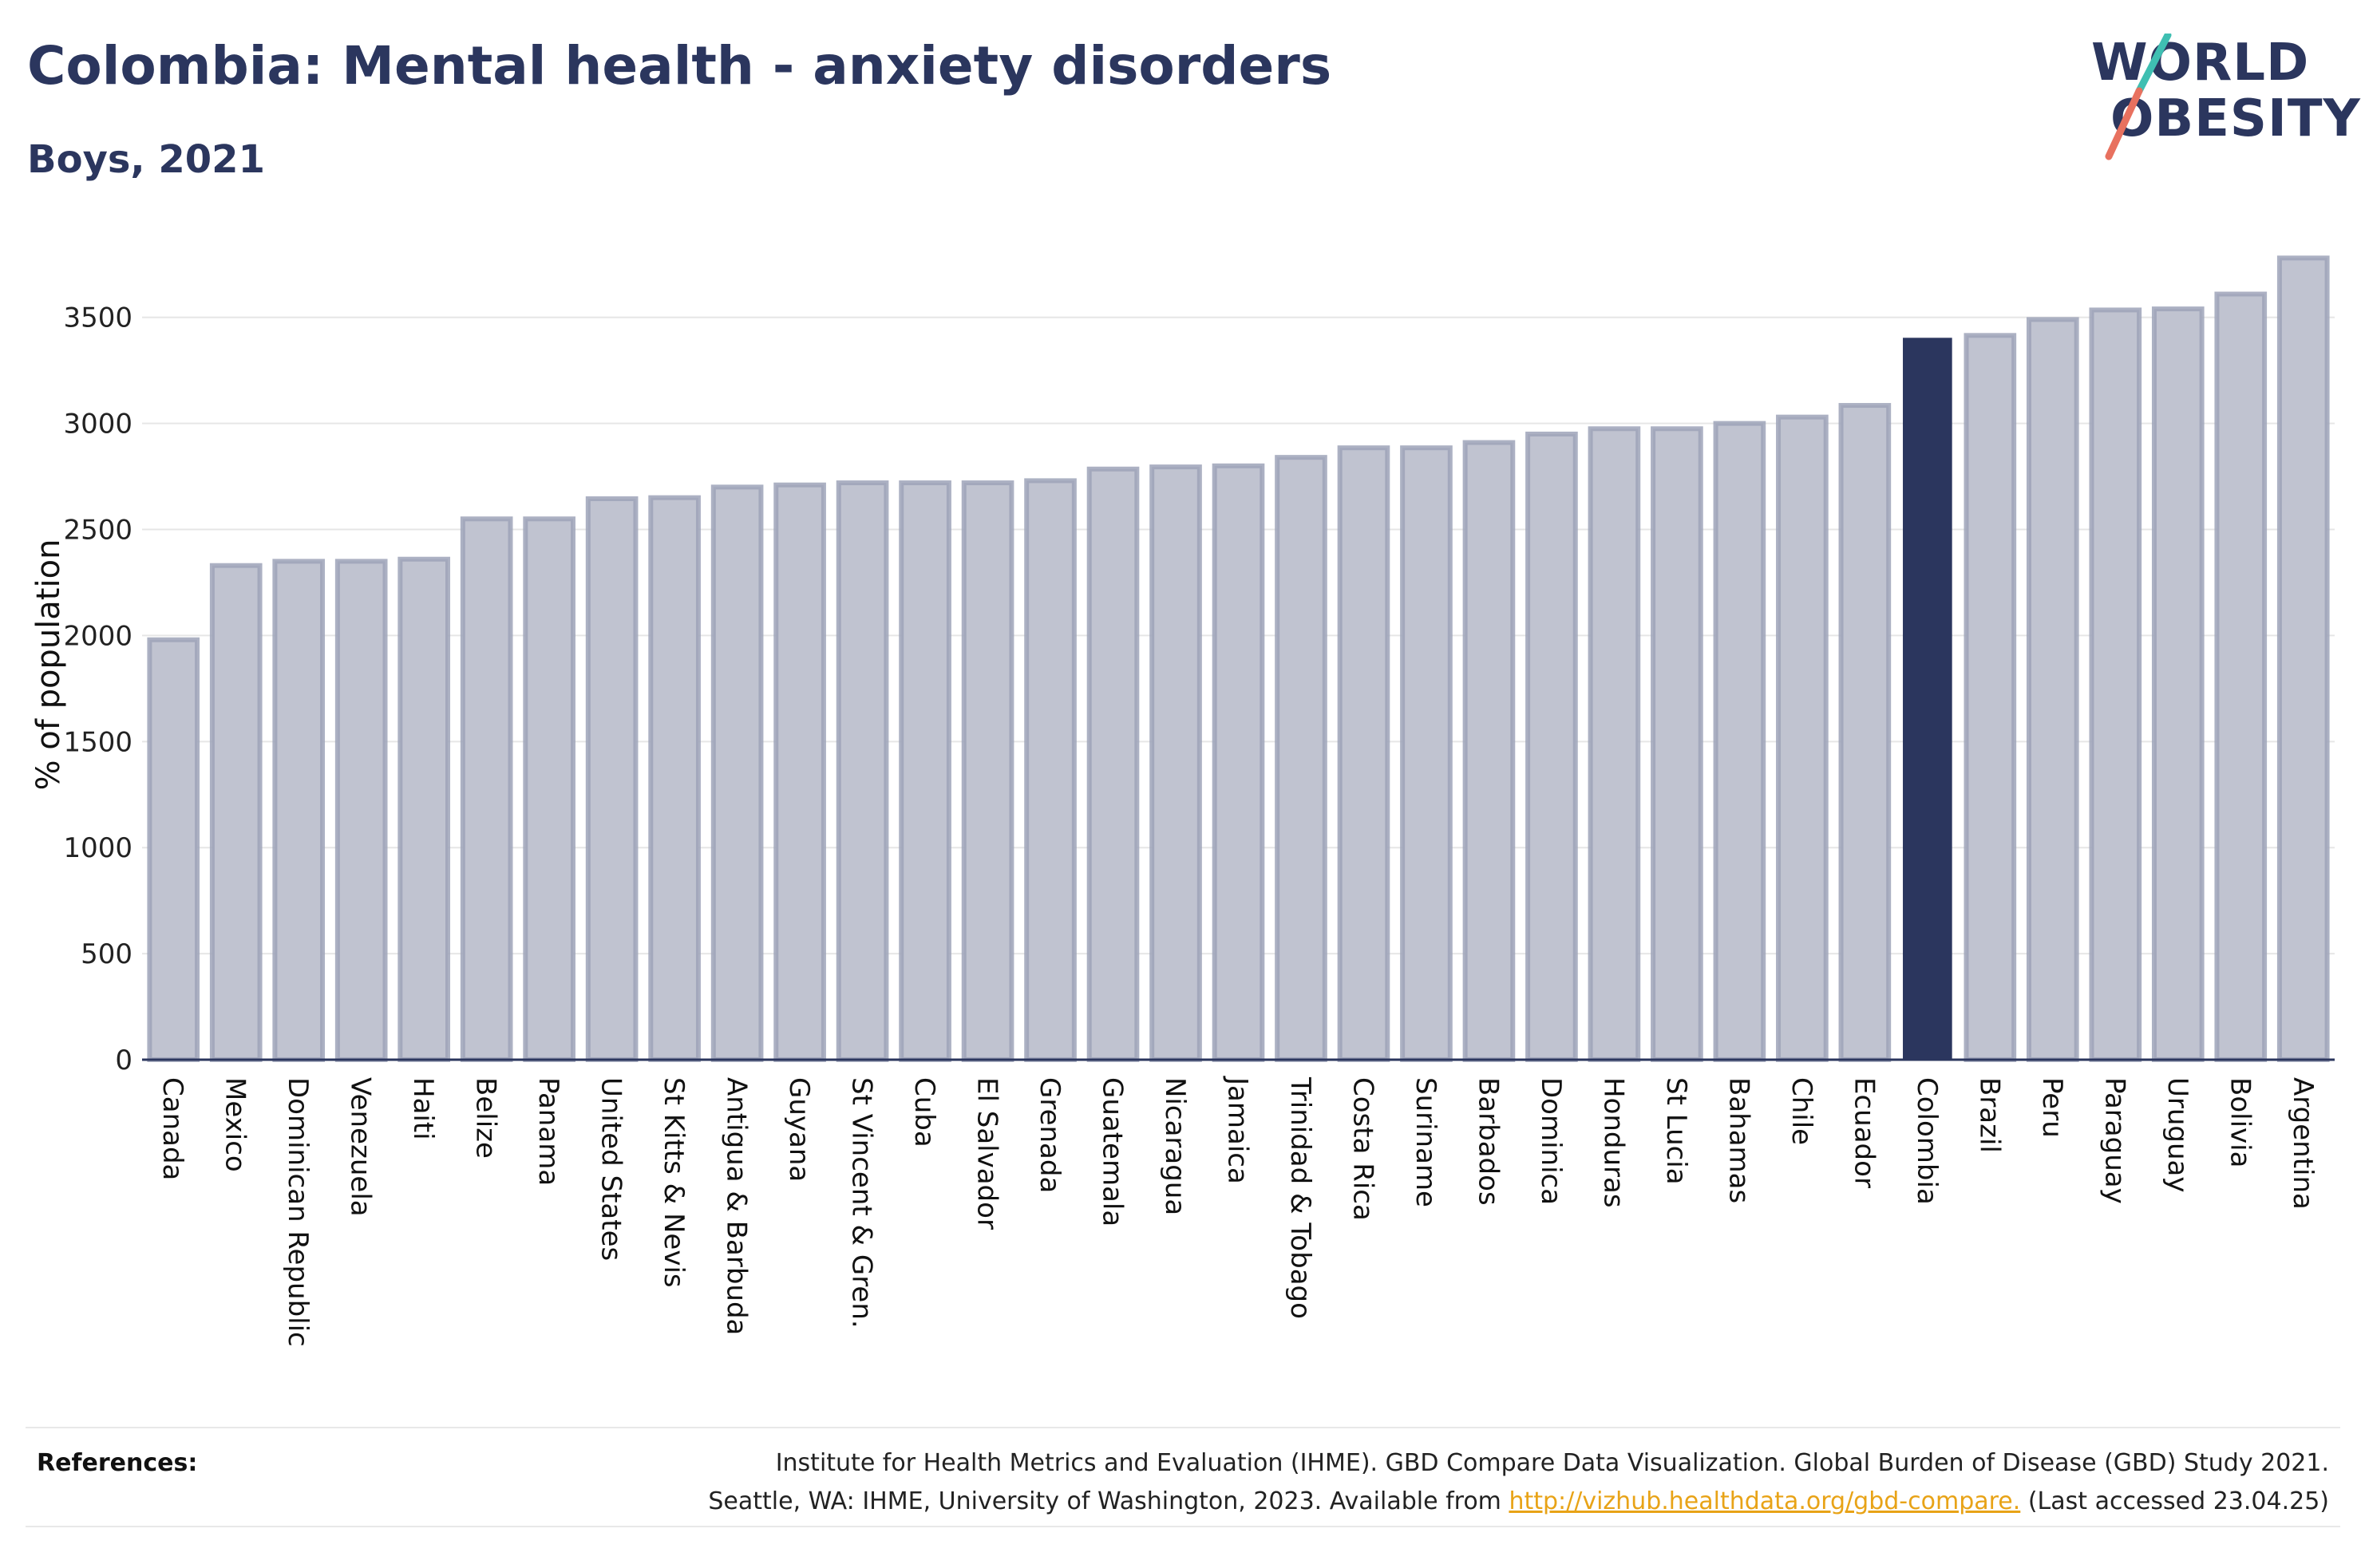 This screenshot has width=2361, height=1568. What do you see at coordinates (146, 159) in the screenshot?
I see `chart-subtitle: Boys, 2021` at bounding box center [146, 159].